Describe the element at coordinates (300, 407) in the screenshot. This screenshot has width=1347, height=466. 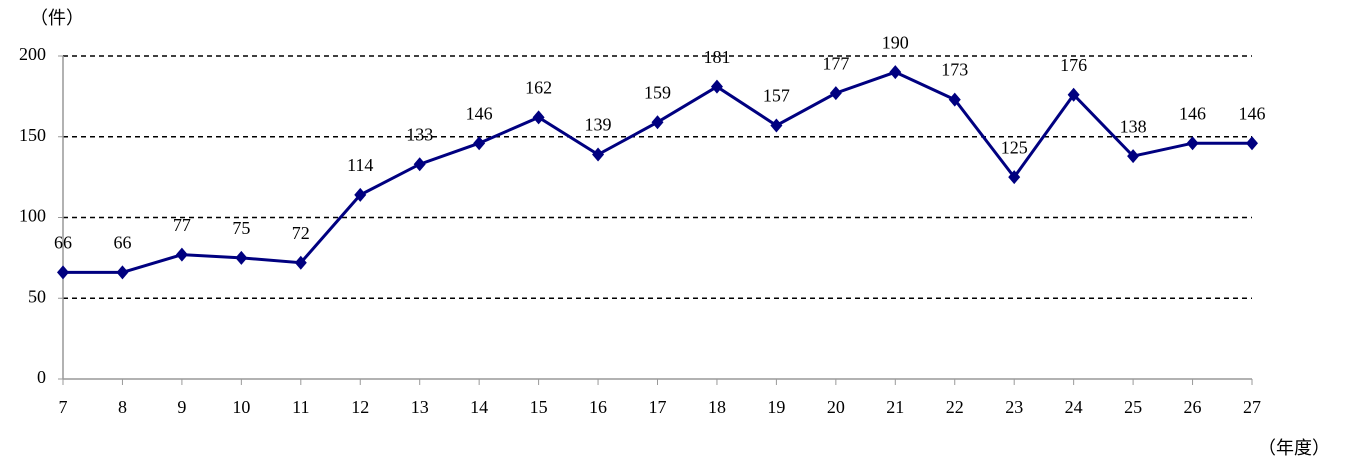
I see `x-tick-label: 11` at that location.